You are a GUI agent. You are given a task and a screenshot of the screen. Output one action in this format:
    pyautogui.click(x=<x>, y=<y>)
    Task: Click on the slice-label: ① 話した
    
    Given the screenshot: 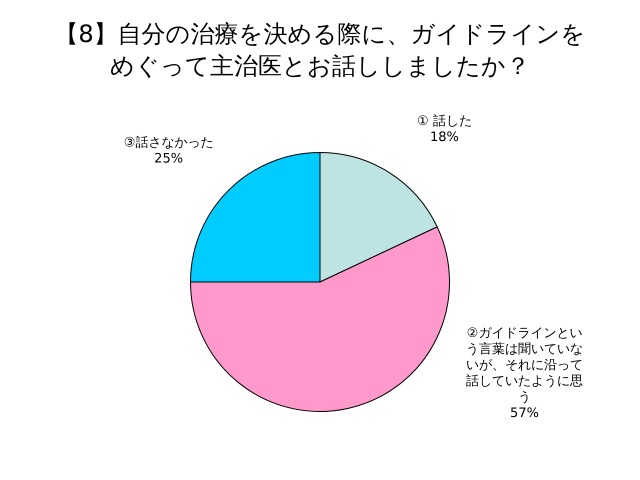 What is the action you would take?
    pyautogui.click(x=444, y=121)
    